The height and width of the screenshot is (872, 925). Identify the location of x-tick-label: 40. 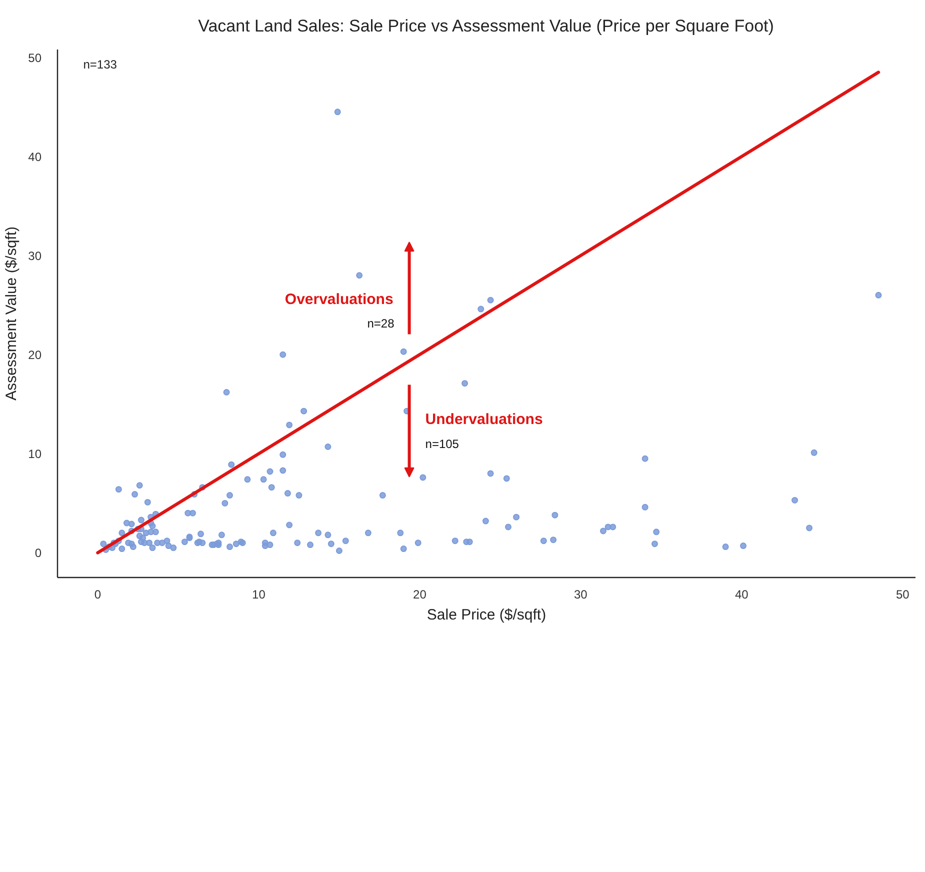
(741, 595).